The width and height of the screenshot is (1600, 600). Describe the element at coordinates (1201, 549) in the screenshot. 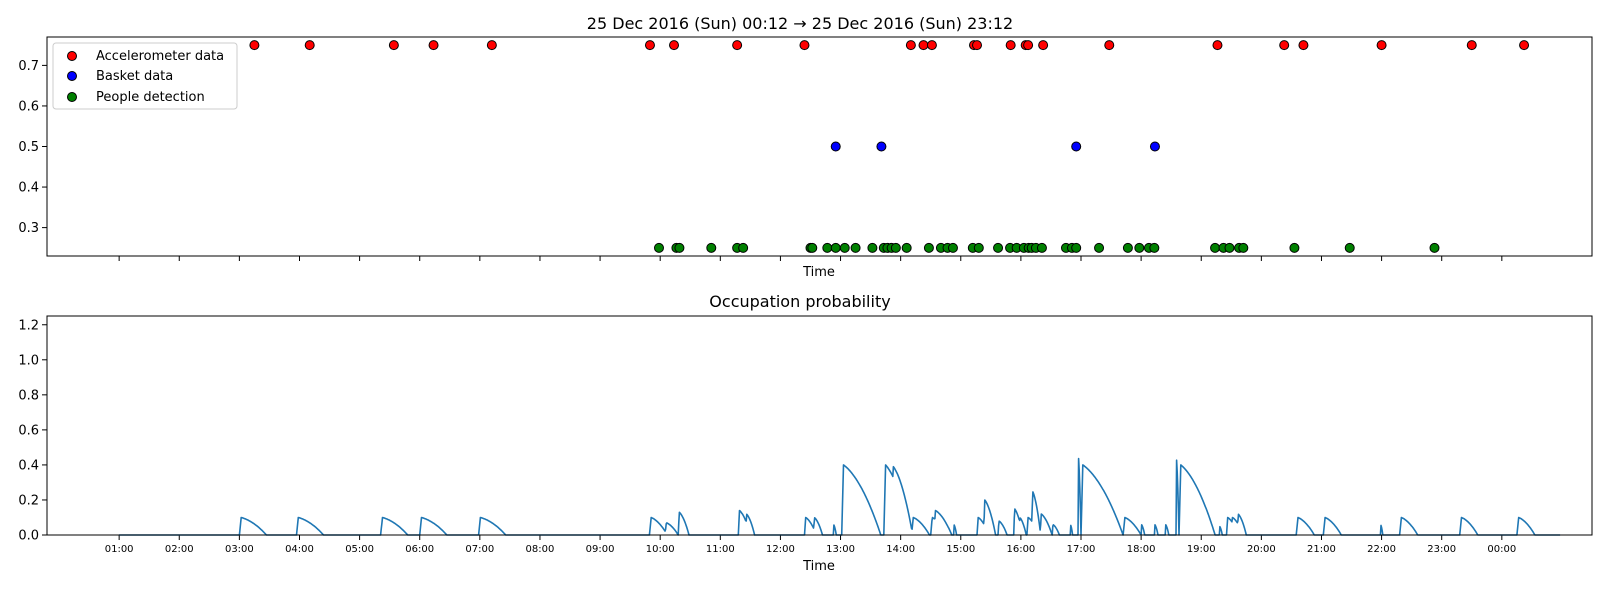

I see `x-tick-label: 19:00` at that location.